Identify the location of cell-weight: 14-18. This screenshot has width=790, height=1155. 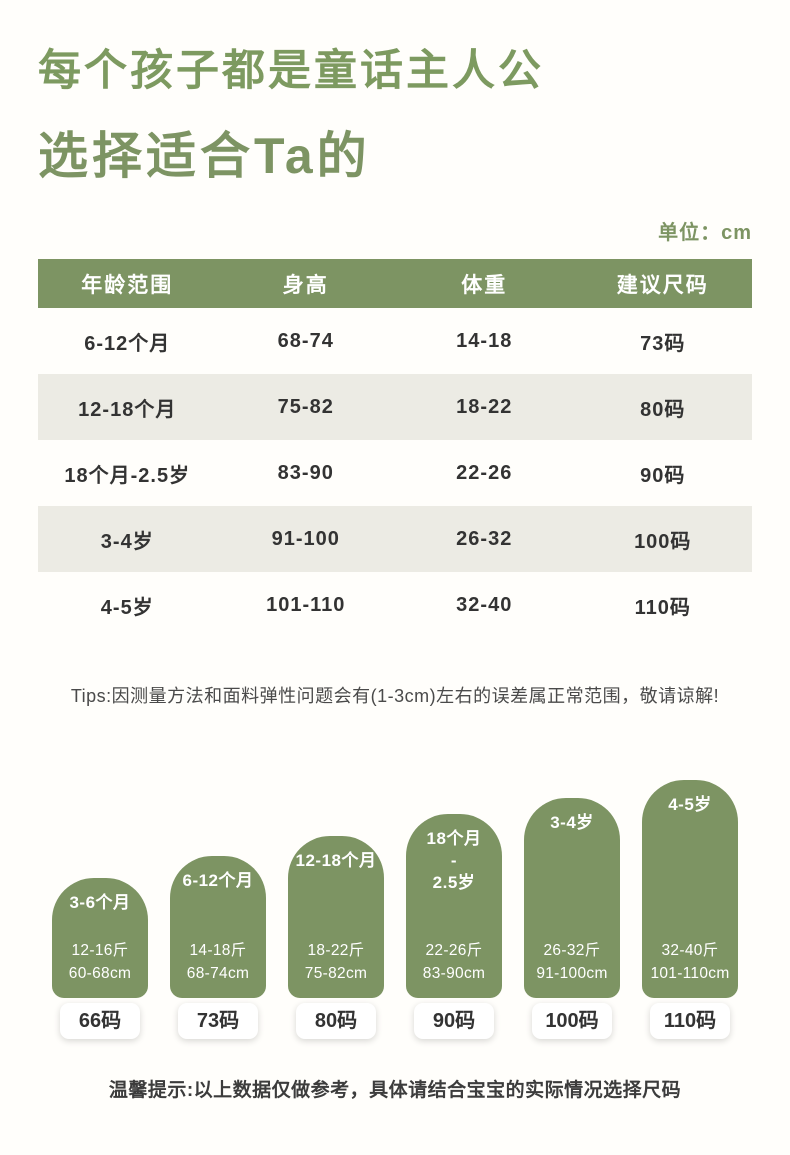
(484, 340).